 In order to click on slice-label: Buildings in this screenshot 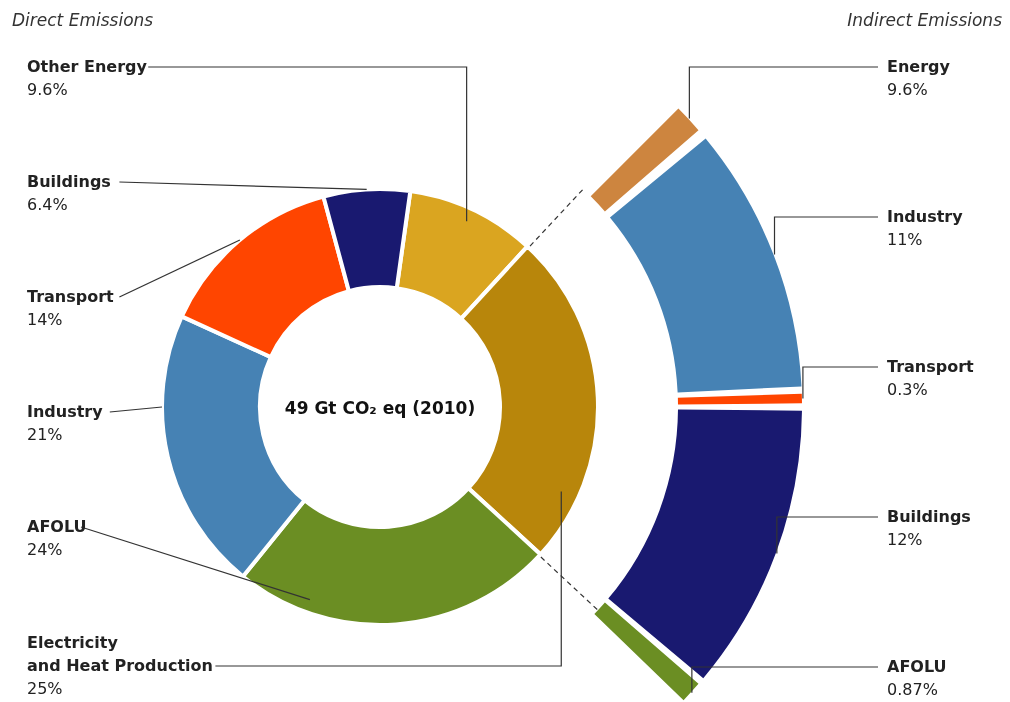, I will do `click(69, 181)`.